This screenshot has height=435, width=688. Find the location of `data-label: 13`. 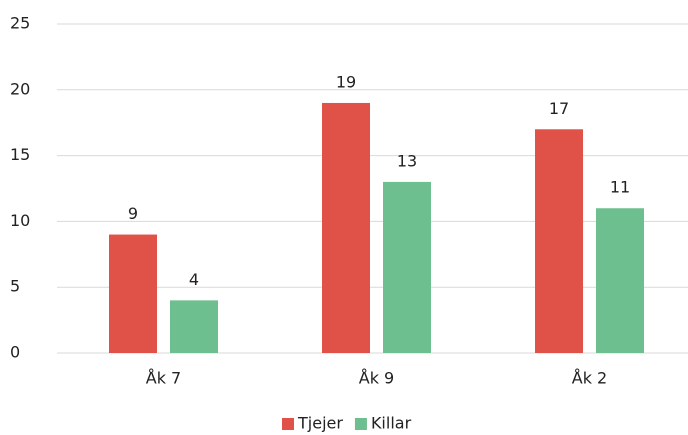

data-label: 13 is located at coordinates (407, 160).